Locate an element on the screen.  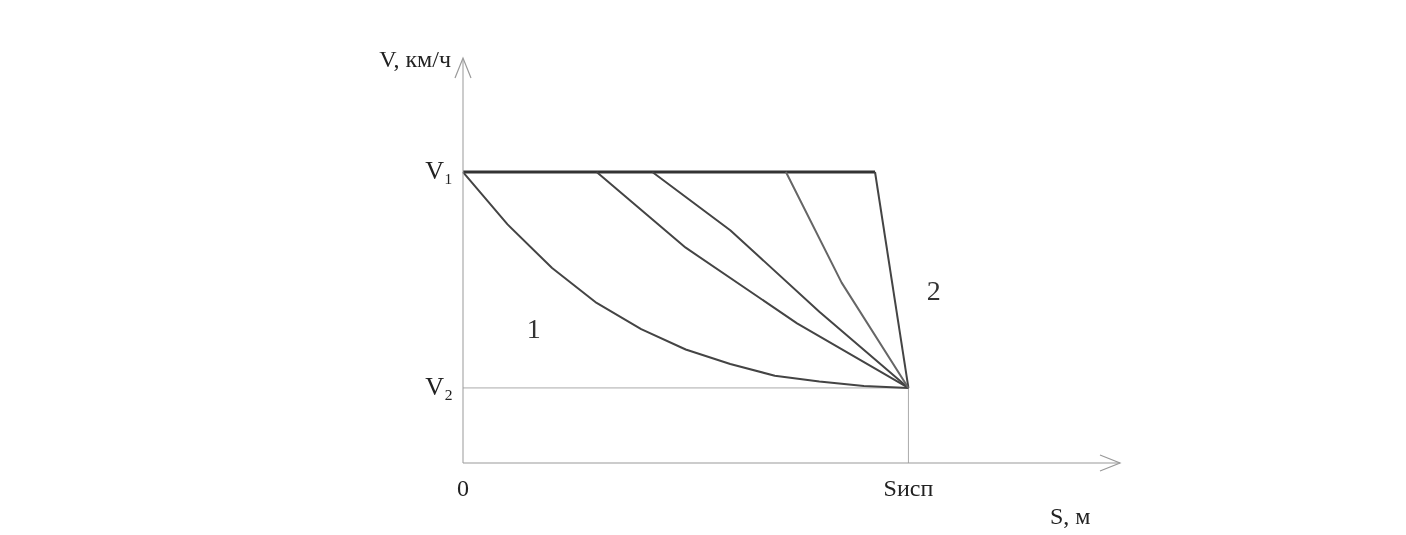
series-label: 1 is located at coordinates (533, 328).